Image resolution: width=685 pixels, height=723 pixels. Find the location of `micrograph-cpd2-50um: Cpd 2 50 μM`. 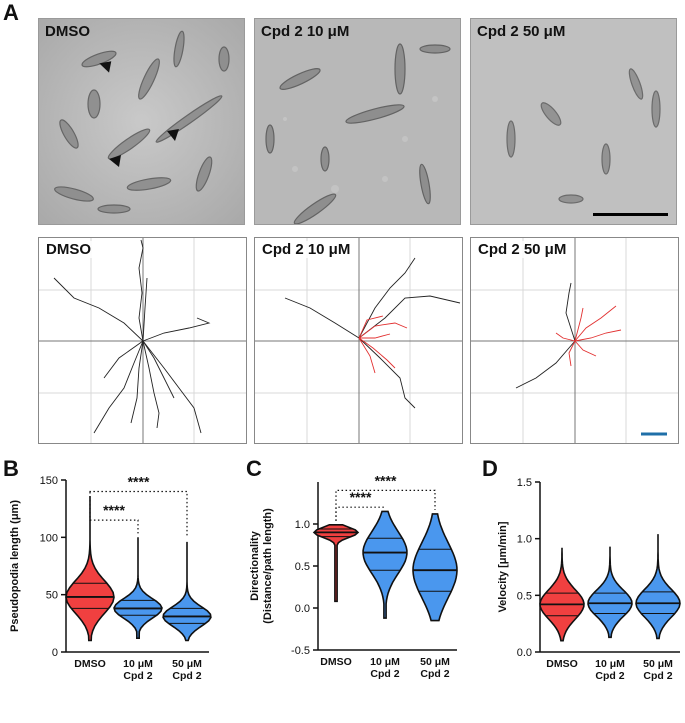

micrograph-cpd2-50um: Cpd 2 50 μM is located at coordinates (573, 121).